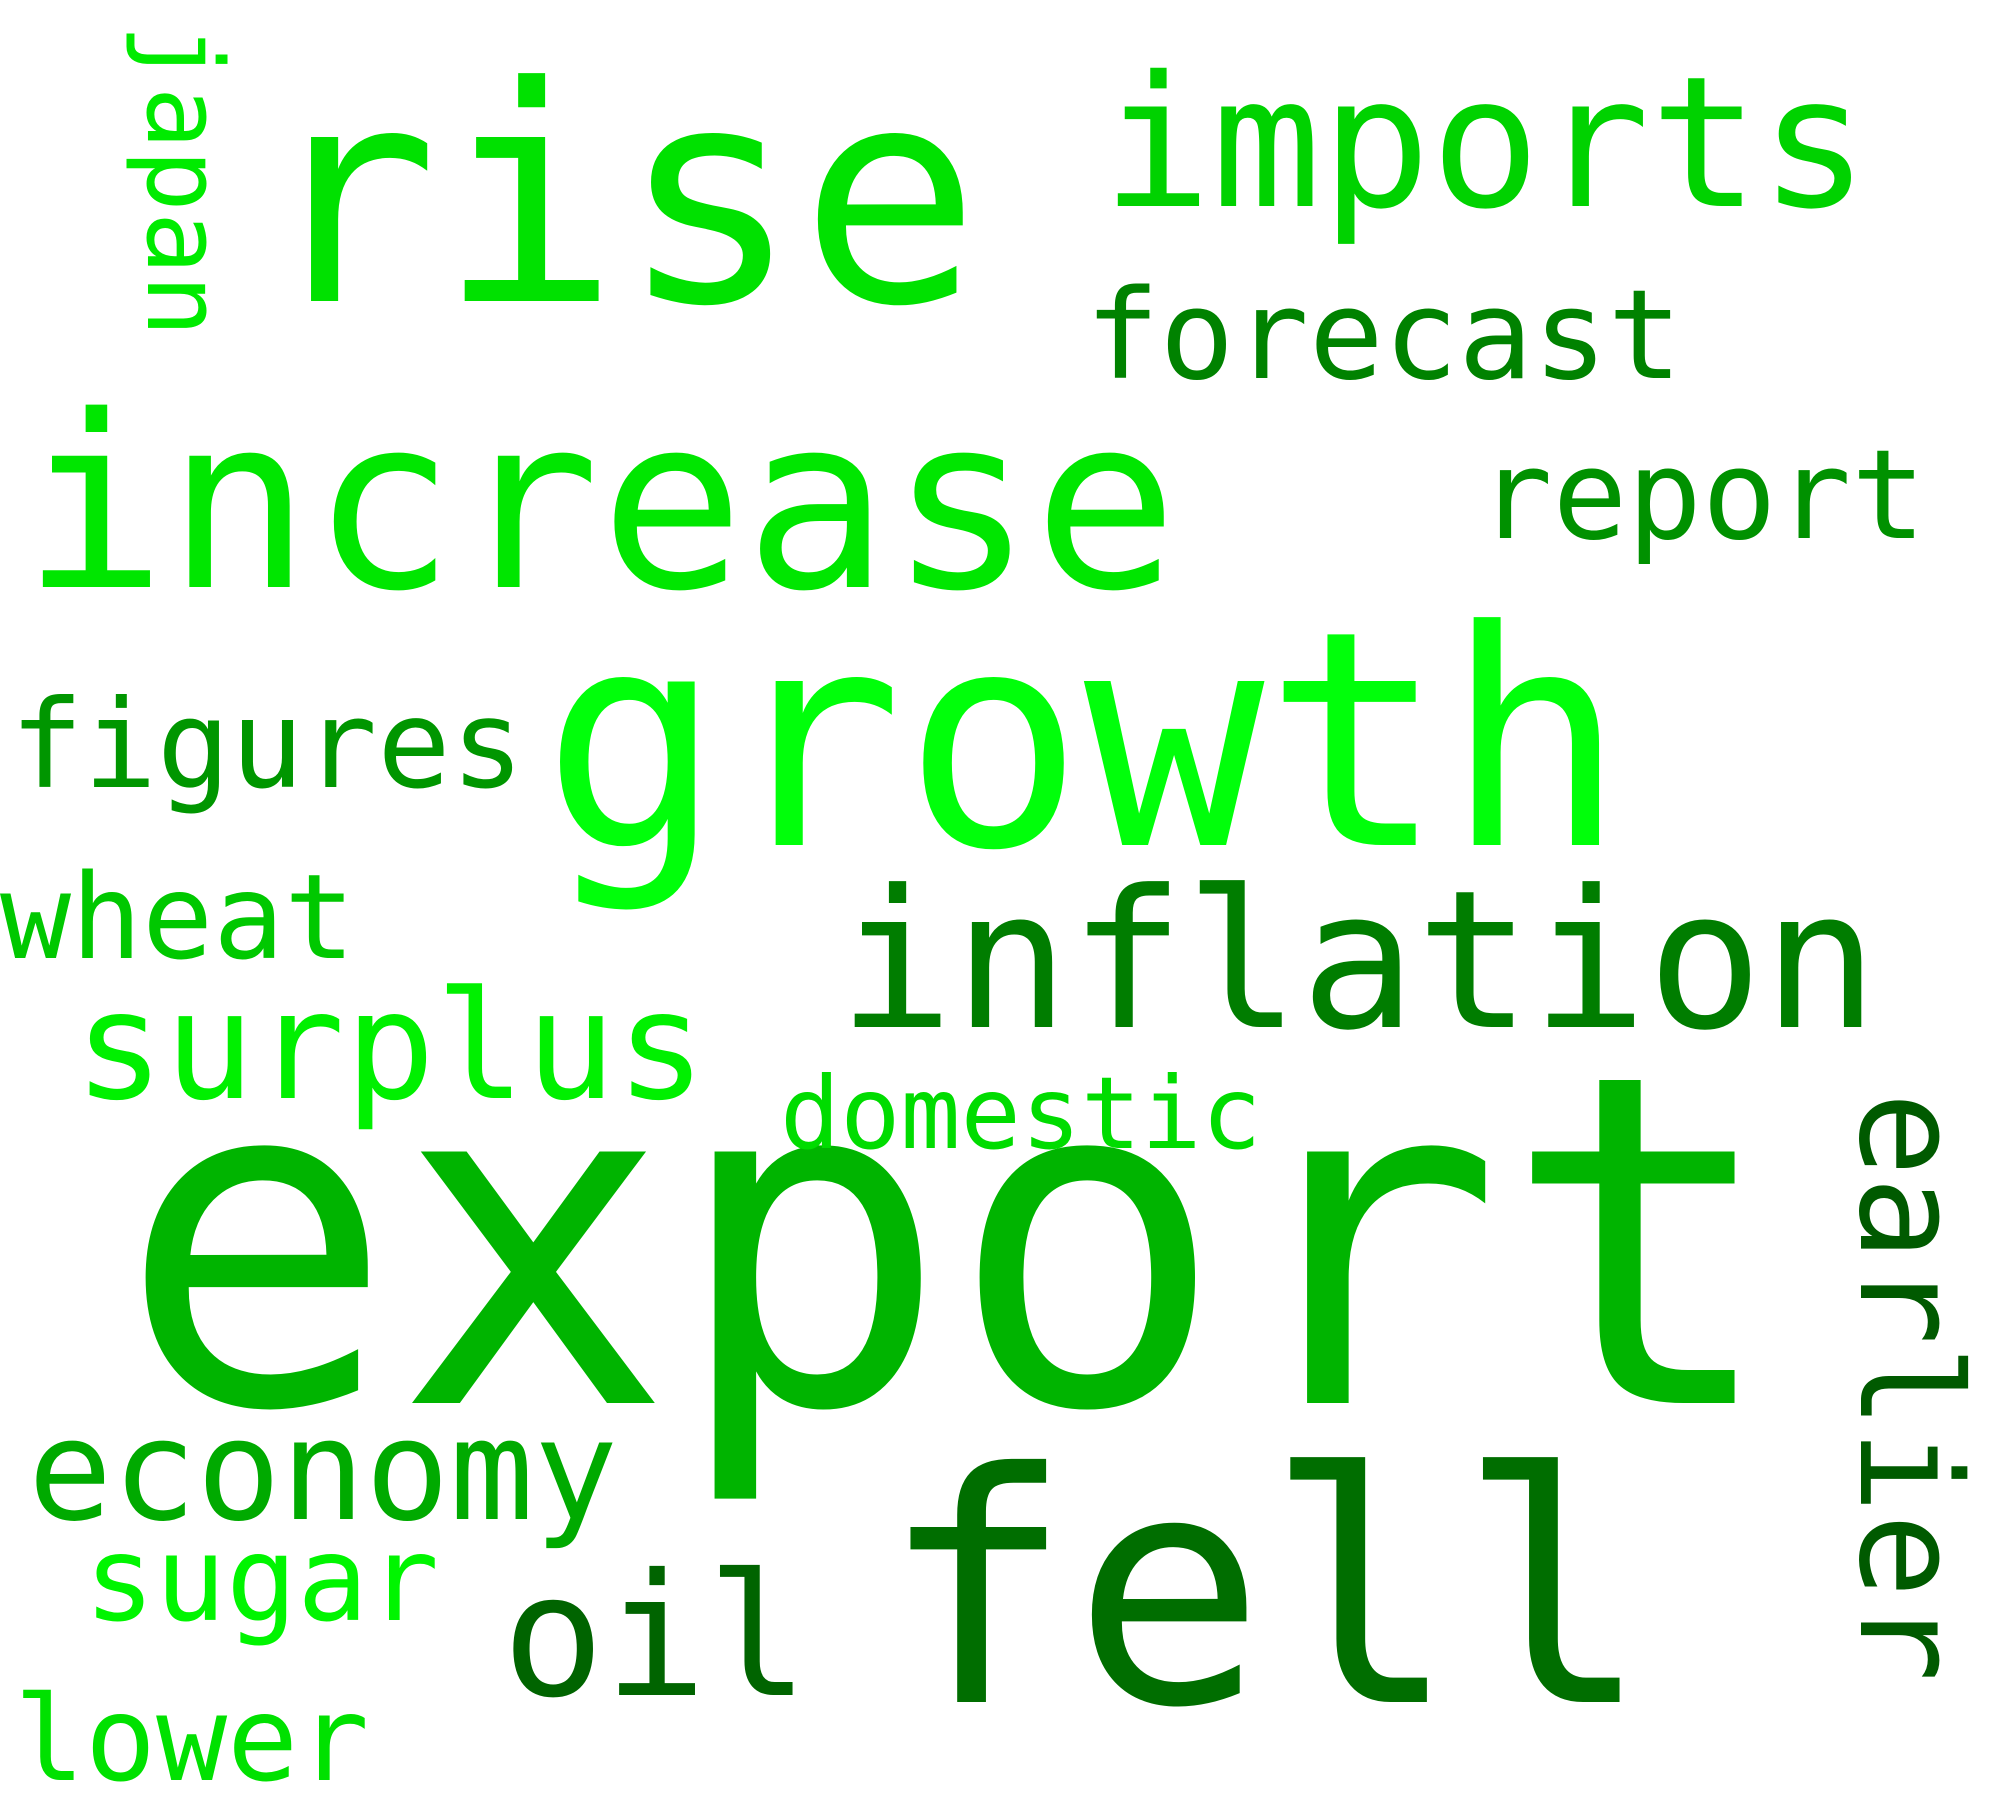  Describe the element at coordinates (619, 197) in the screenshot. I see `word-rise: rise` at that location.